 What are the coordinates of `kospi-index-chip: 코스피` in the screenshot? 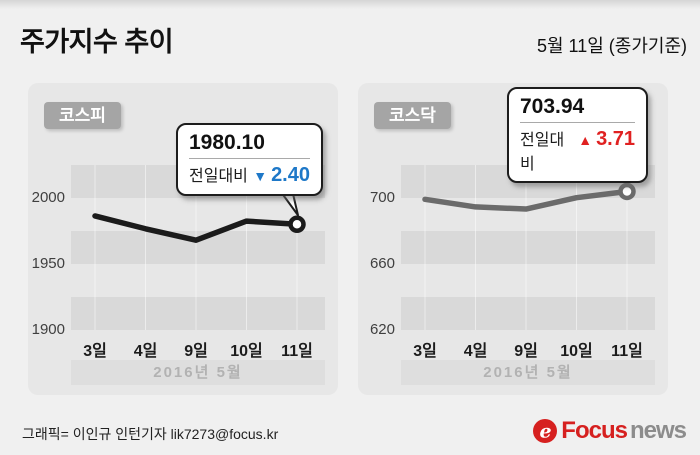 It's located at (82, 115).